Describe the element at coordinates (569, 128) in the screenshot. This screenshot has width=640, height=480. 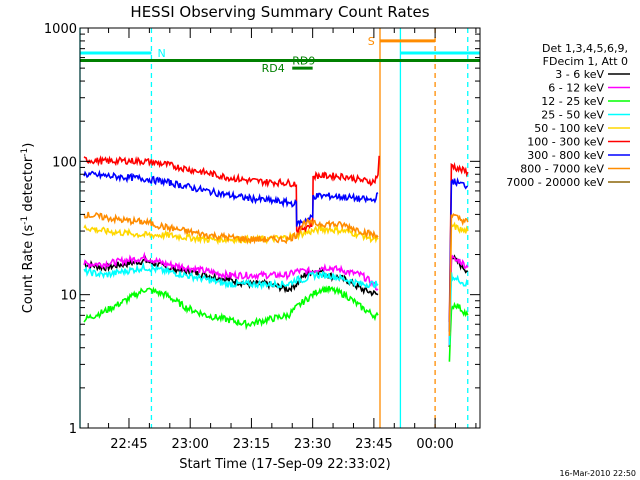
I see `legend-entry-label: 50 - 100 keV` at that location.